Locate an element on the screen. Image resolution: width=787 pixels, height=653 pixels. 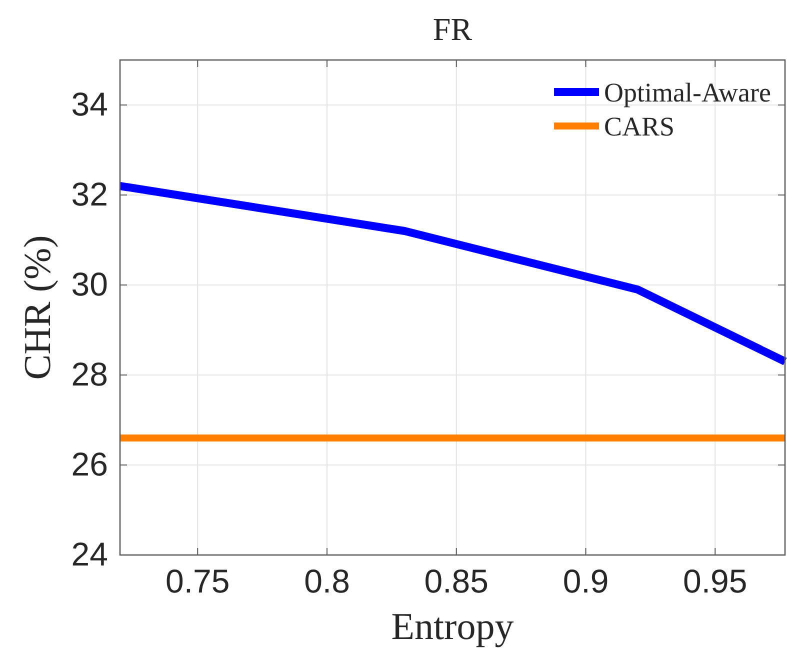
y-tick-label: 24 is located at coordinates (89, 554).